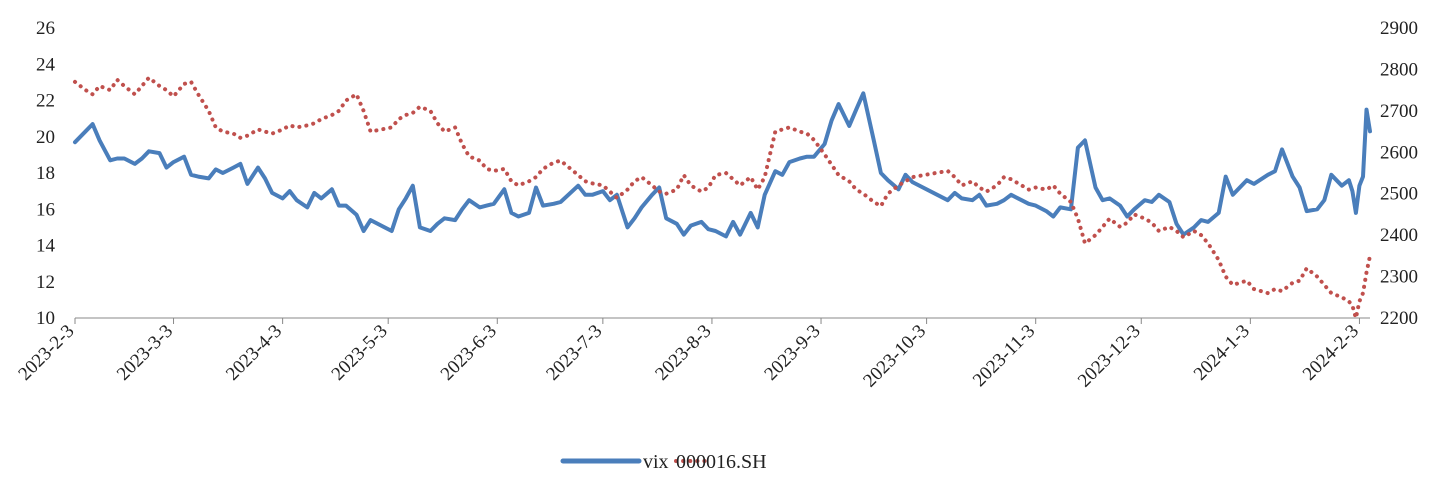  I want to click on x-tick-label: 2023-4-3, so click(254, 353).